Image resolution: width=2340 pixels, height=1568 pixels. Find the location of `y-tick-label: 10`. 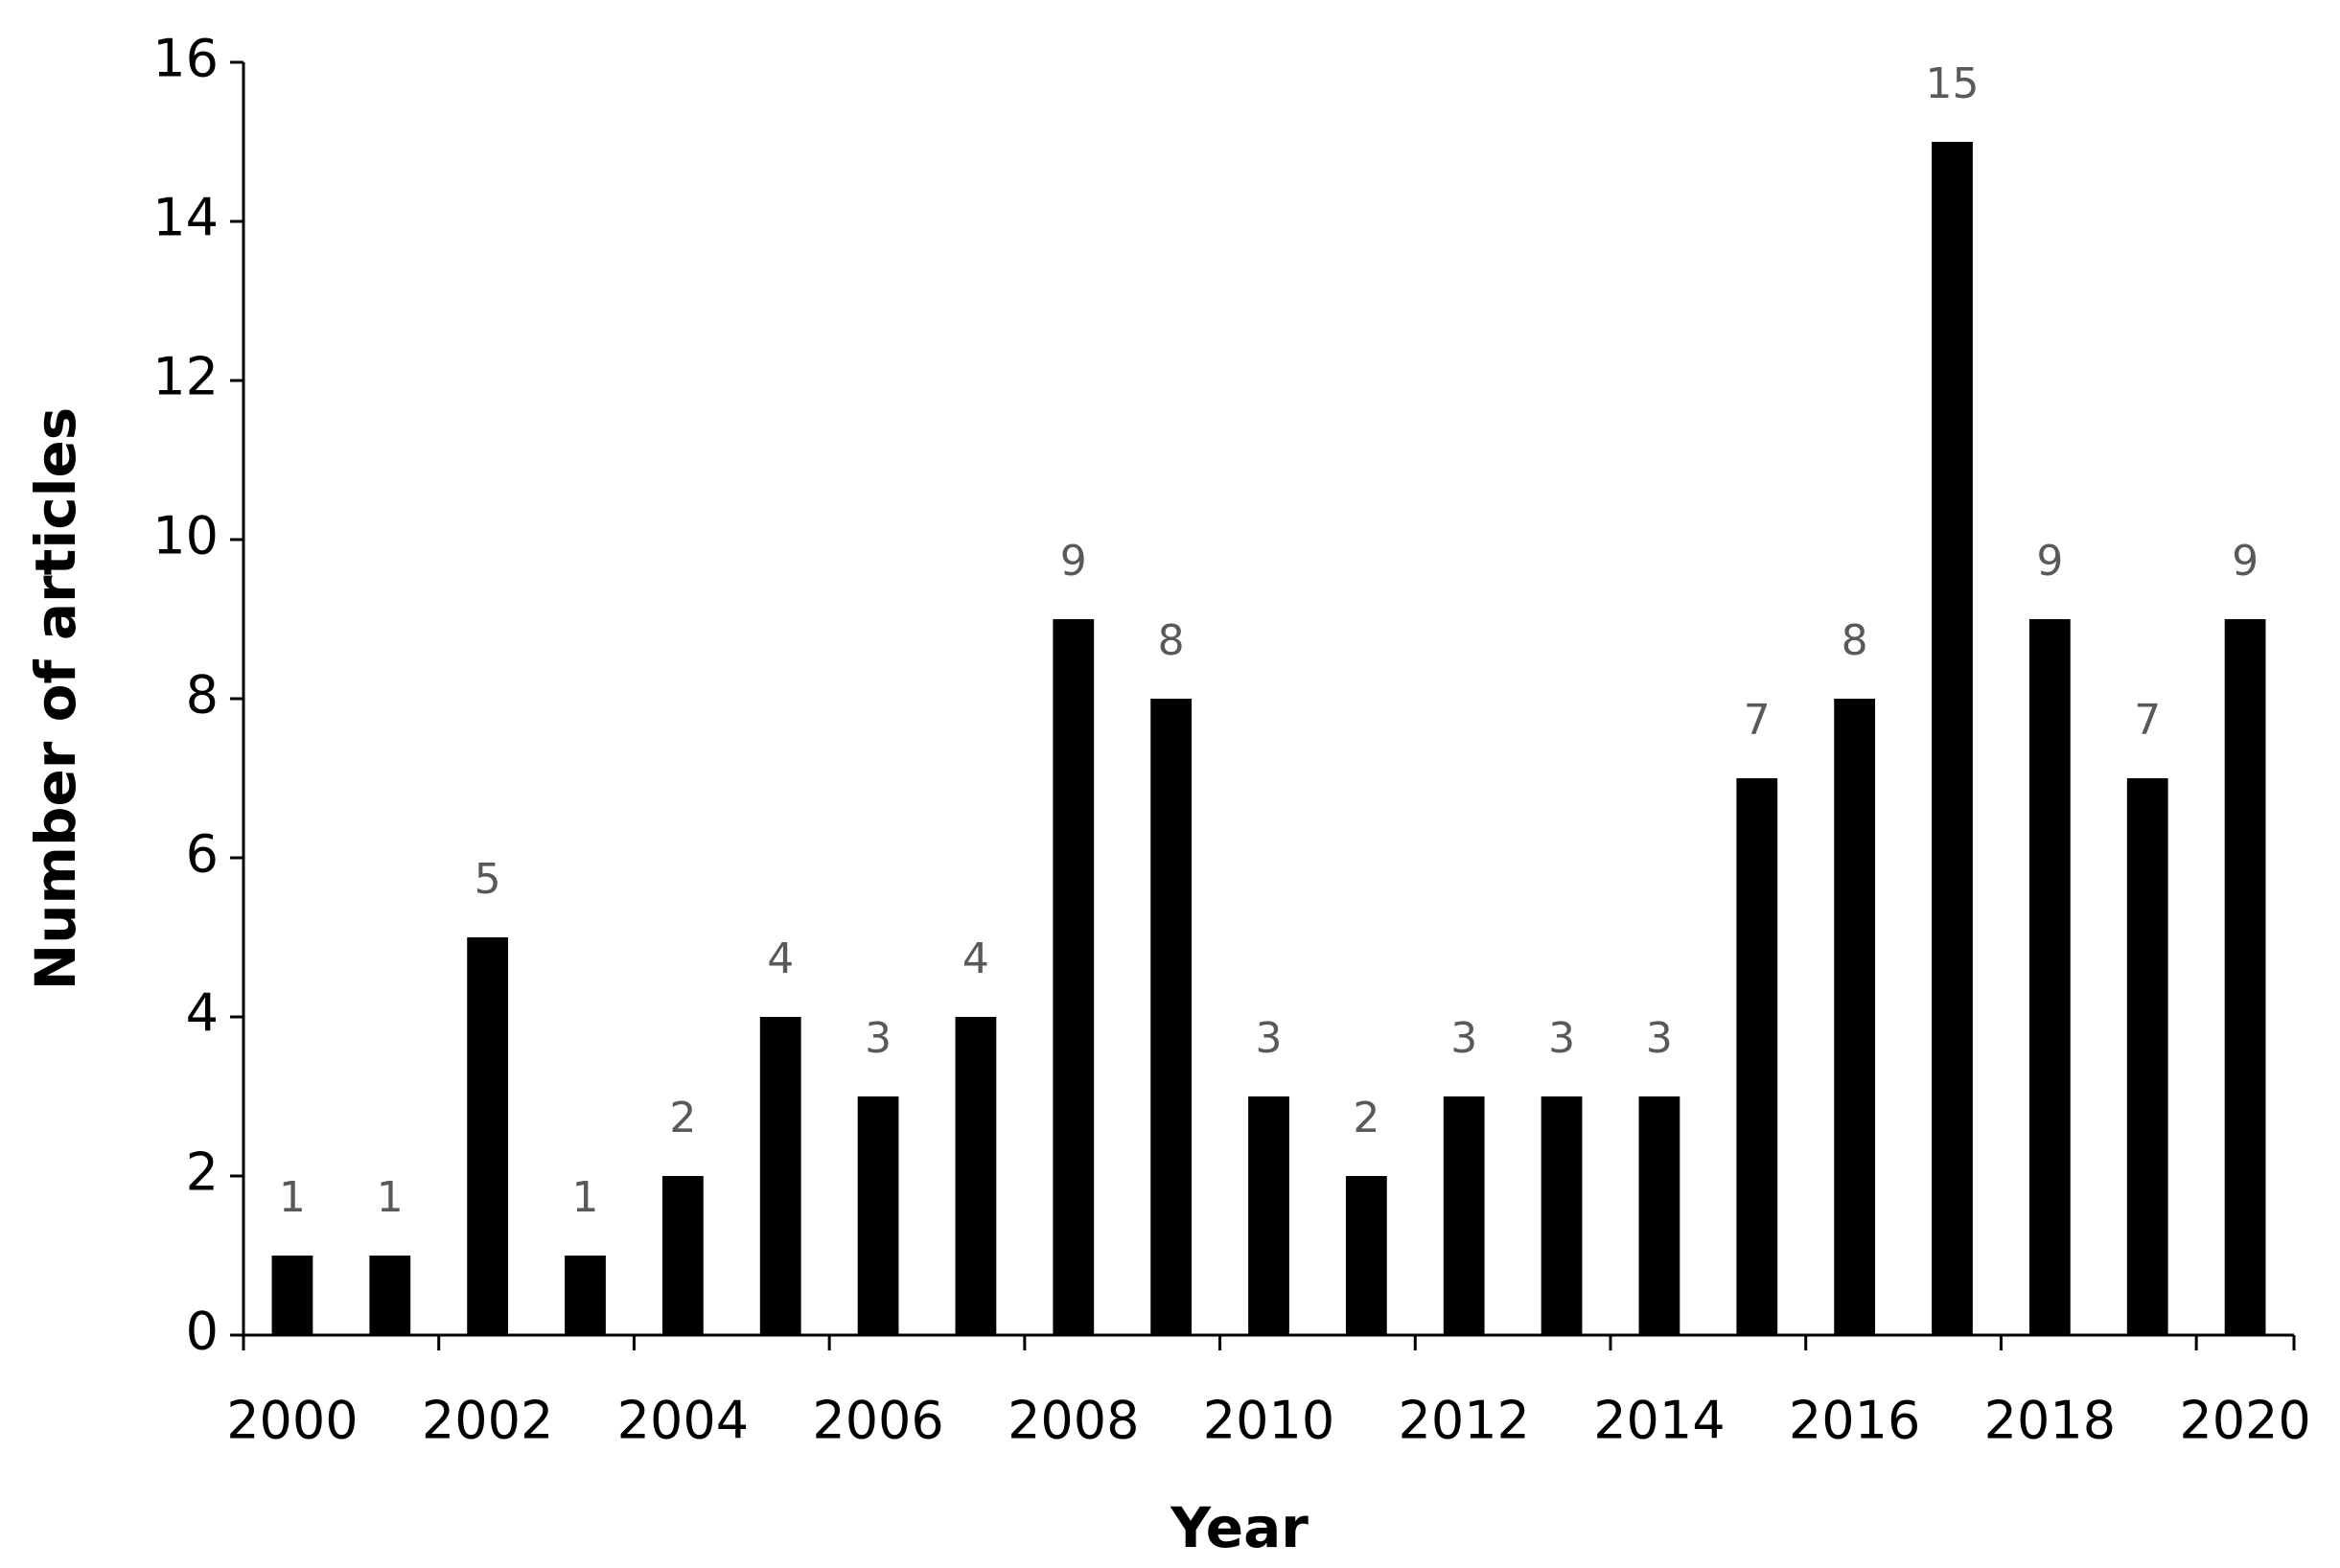

y-tick-label: 10 is located at coordinates (185, 536).